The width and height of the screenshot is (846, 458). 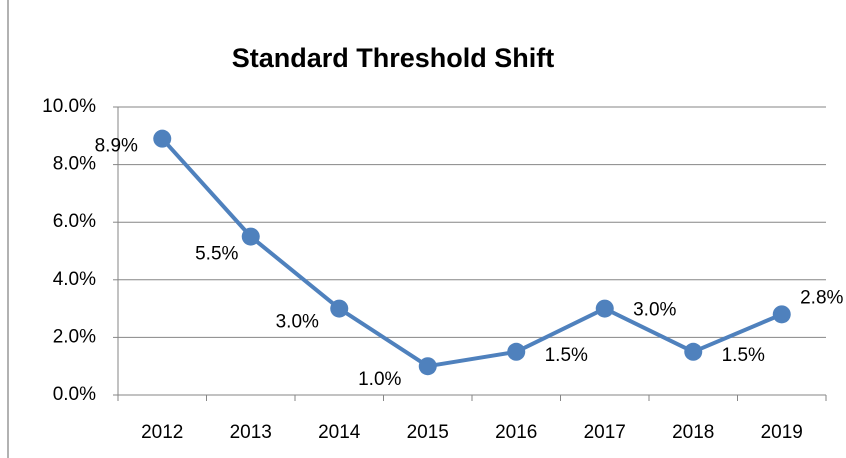 I want to click on y-tick-label: 4.0%, so click(x=74, y=279).